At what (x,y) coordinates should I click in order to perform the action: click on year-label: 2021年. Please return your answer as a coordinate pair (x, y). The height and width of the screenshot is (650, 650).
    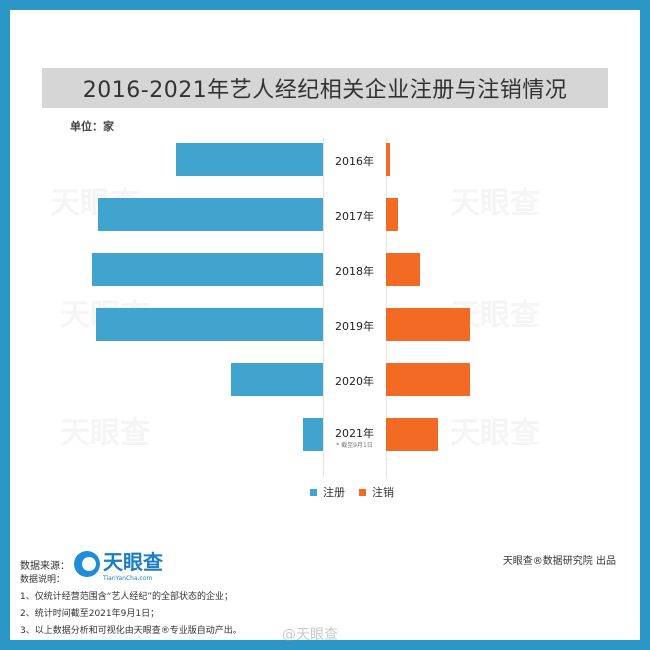
    Looking at the image, I should click on (354, 433).